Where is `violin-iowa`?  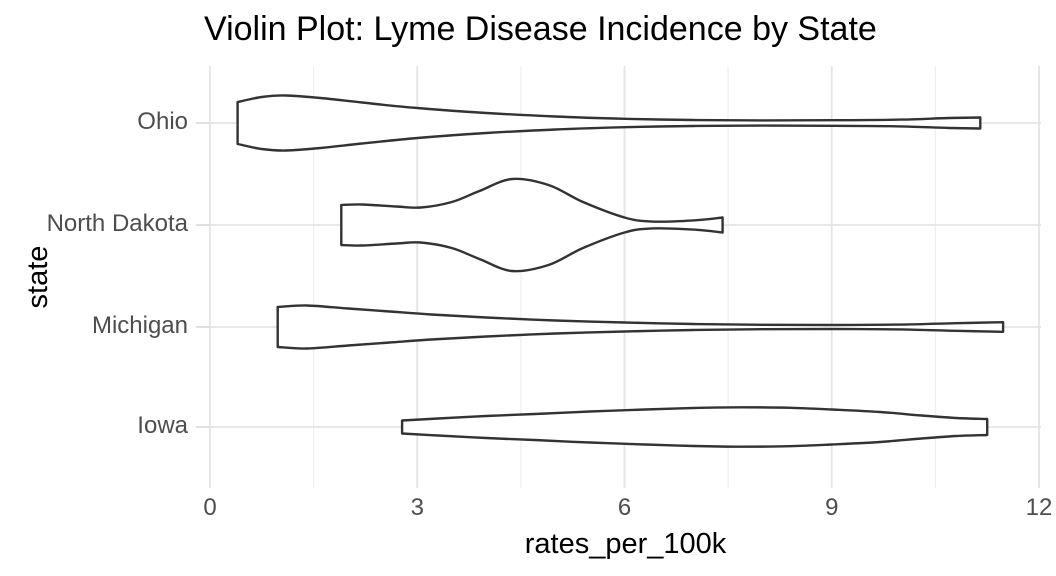 violin-iowa is located at coordinates (694, 427).